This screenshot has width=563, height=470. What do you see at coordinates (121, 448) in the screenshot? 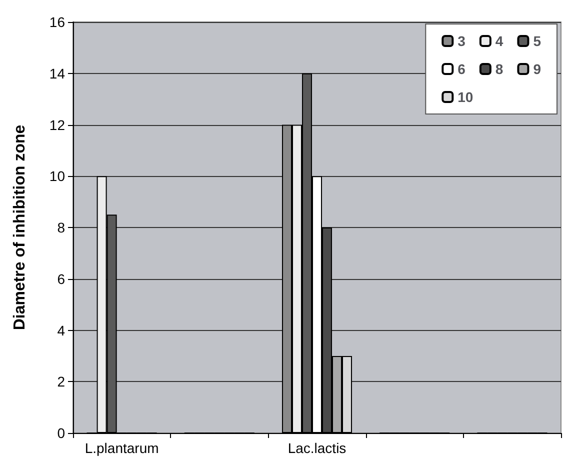
I see `x-tick-label: L.plantarum` at bounding box center [121, 448].